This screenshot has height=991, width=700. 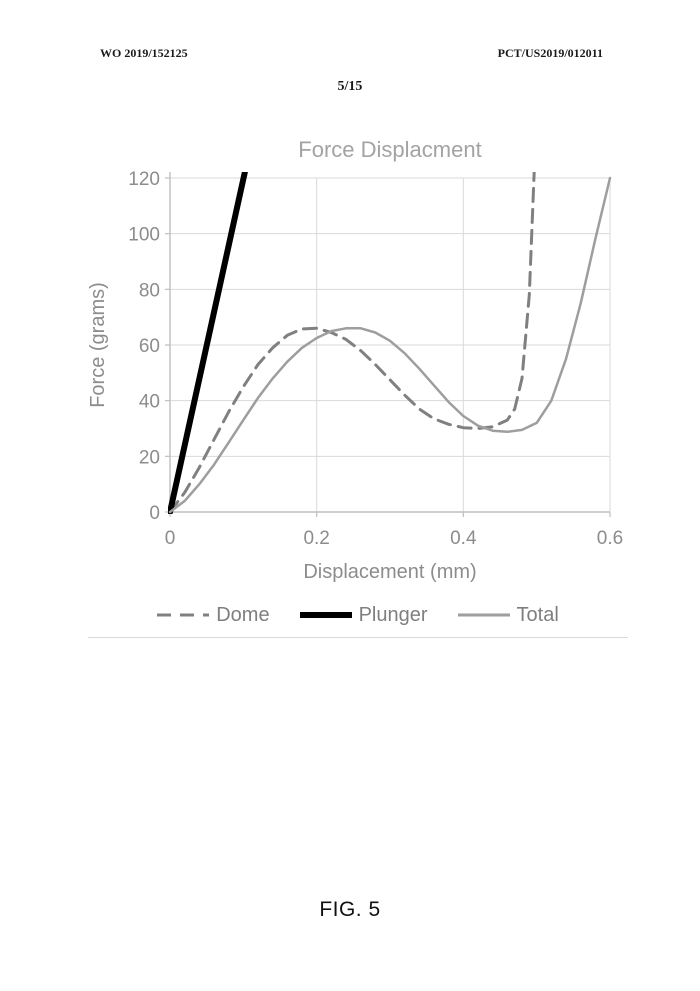 I want to click on series-line-plunger, so click(x=208, y=343).